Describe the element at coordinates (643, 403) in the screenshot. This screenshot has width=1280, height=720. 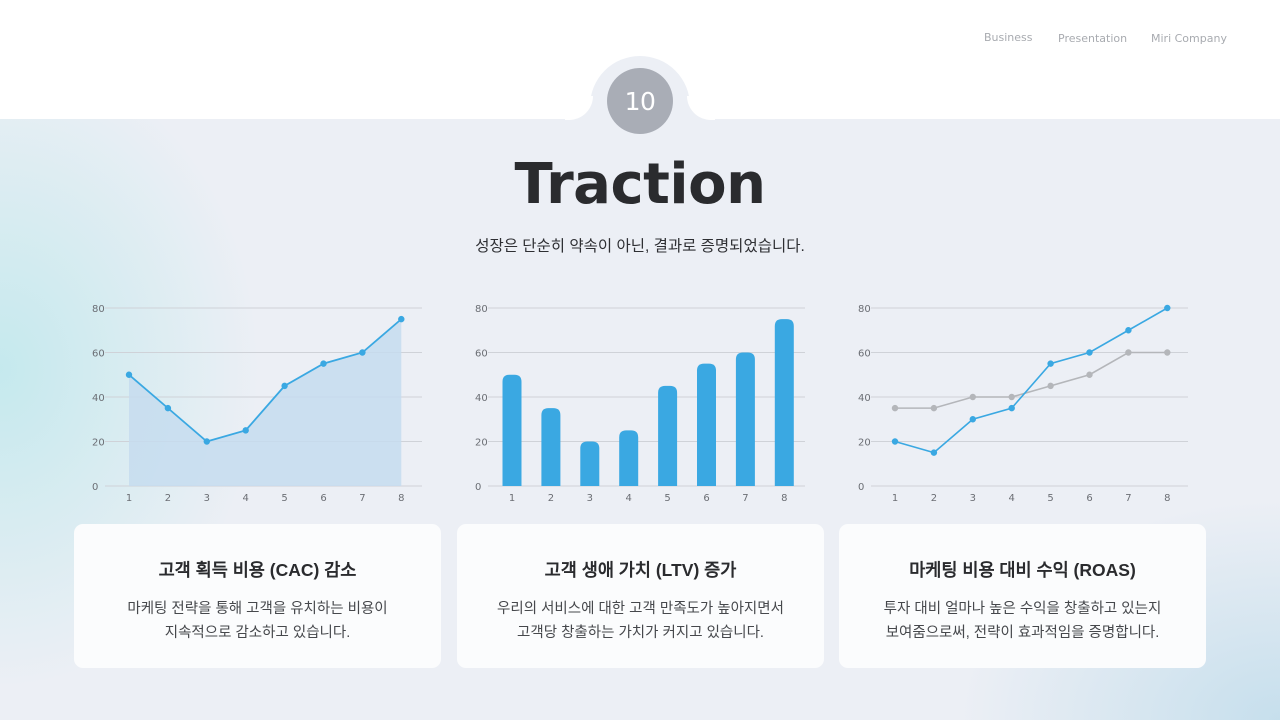
I see `ltv-bar-chart: 0 20 40 60 80 1 2 3 4 5 6 7 8` at that location.